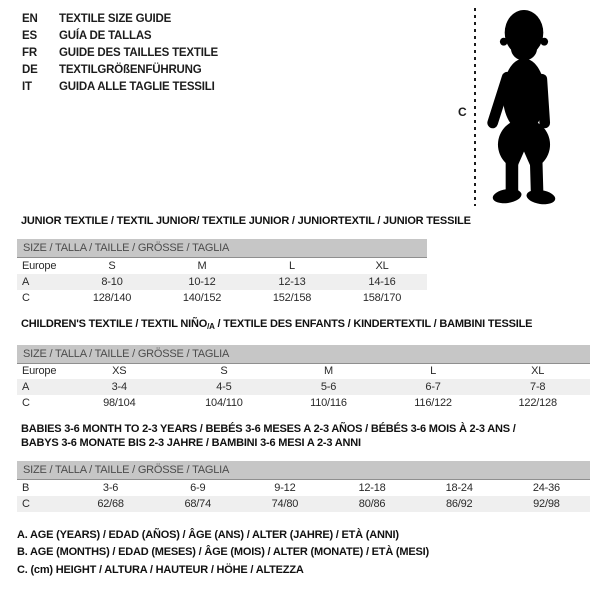 The height and width of the screenshot is (600, 600). I want to click on size-cell: 122/128, so click(538, 403).